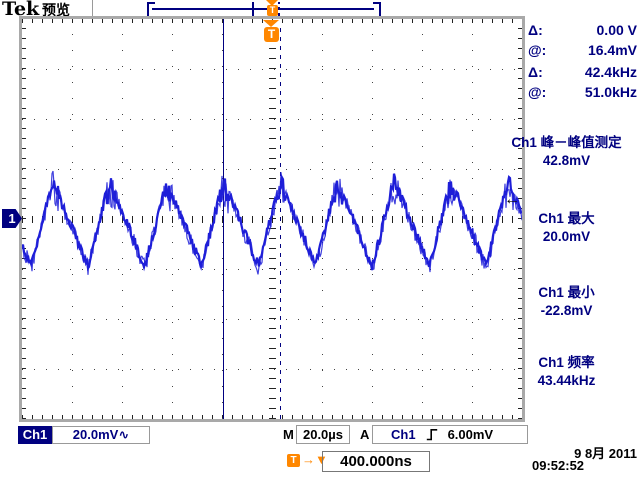 The height and width of the screenshot is (480, 640). What do you see at coordinates (537, 50) in the screenshot?
I see `cursor-at-v-label: @:` at bounding box center [537, 50].